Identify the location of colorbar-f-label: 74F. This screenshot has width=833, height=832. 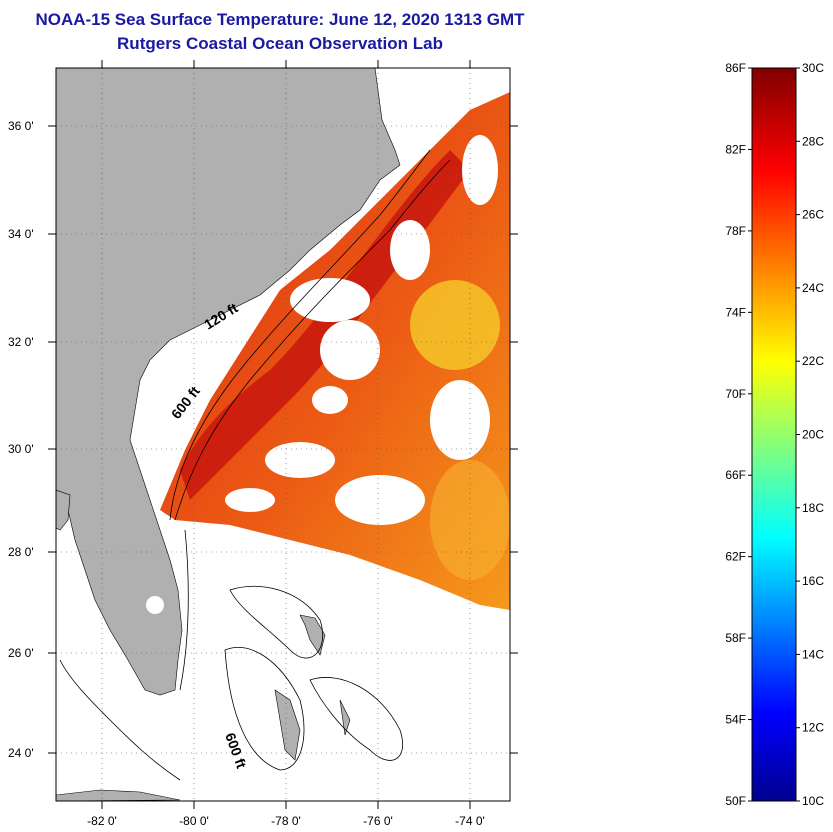
(735, 312).